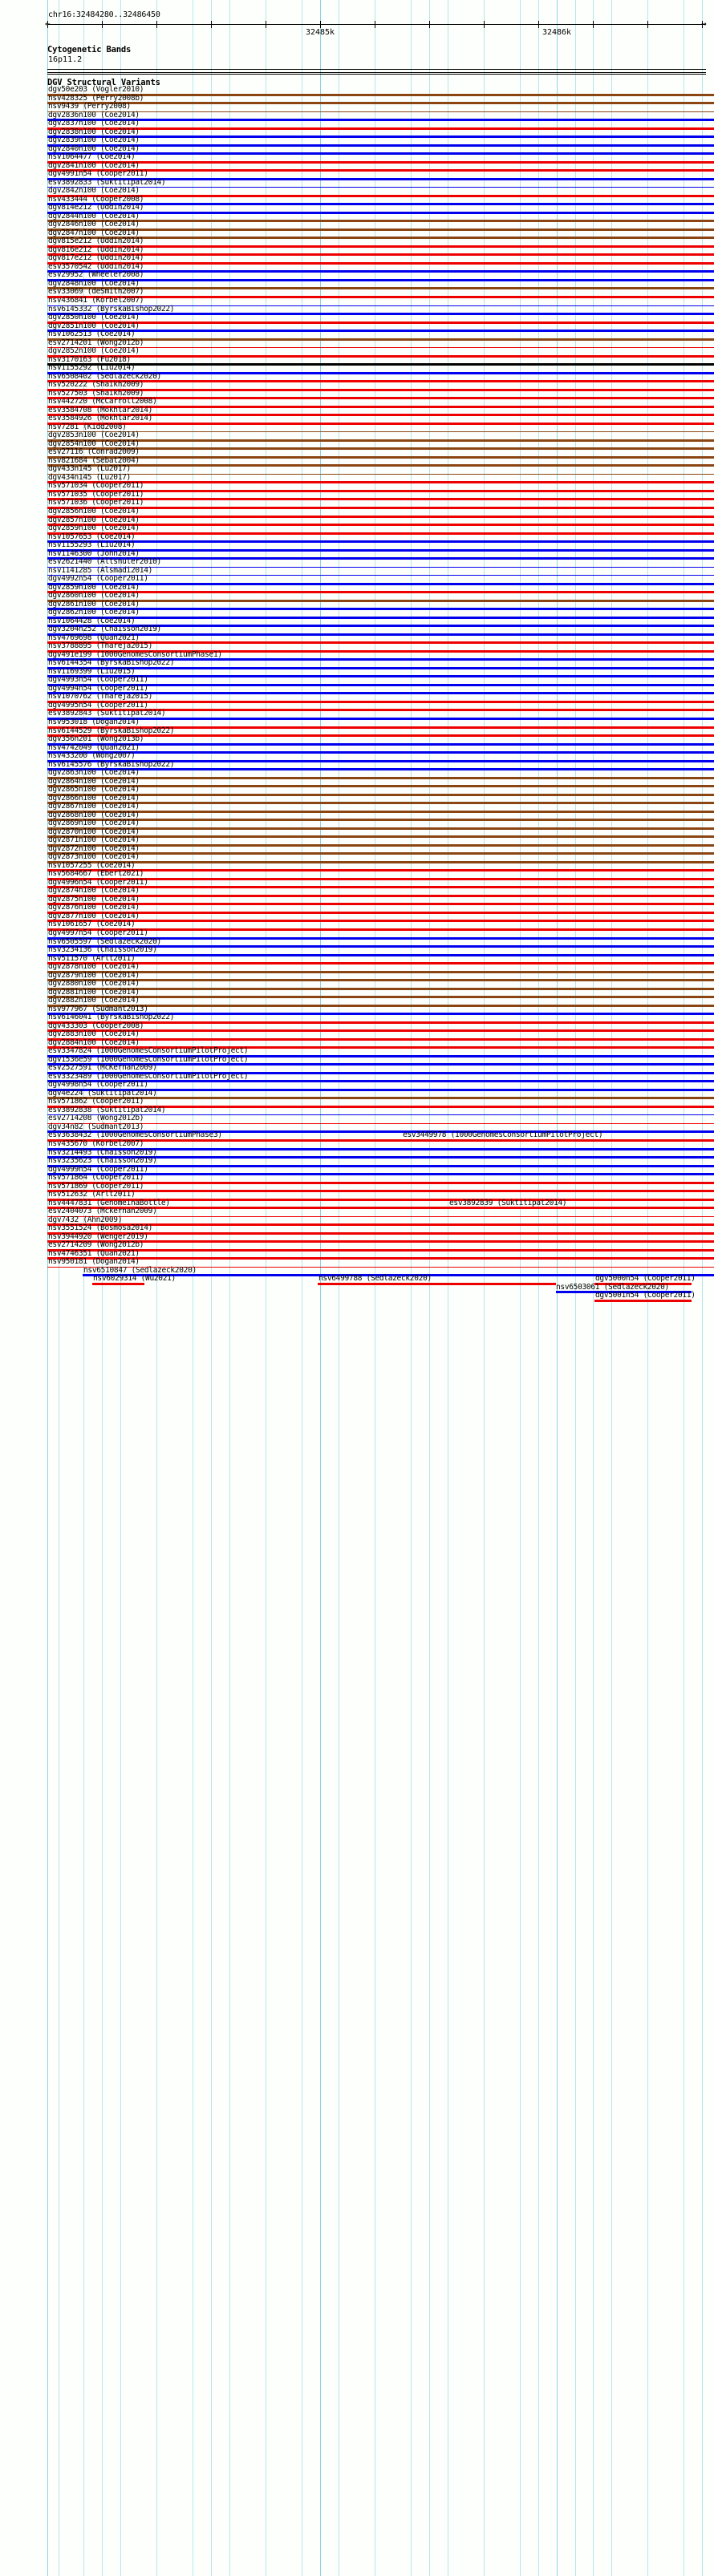  What do you see at coordinates (357, 301) in the screenshot?
I see `table-row: nsv436841 (Korbel2007)` at bounding box center [357, 301].